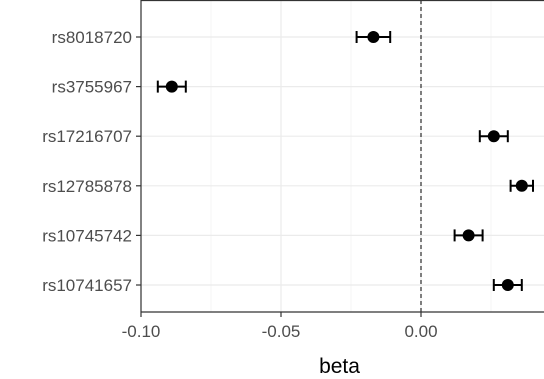 The width and height of the screenshot is (544, 379). What do you see at coordinates (87, 136) in the screenshot?
I see `y-tick-label: rs17216707` at bounding box center [87, 136].